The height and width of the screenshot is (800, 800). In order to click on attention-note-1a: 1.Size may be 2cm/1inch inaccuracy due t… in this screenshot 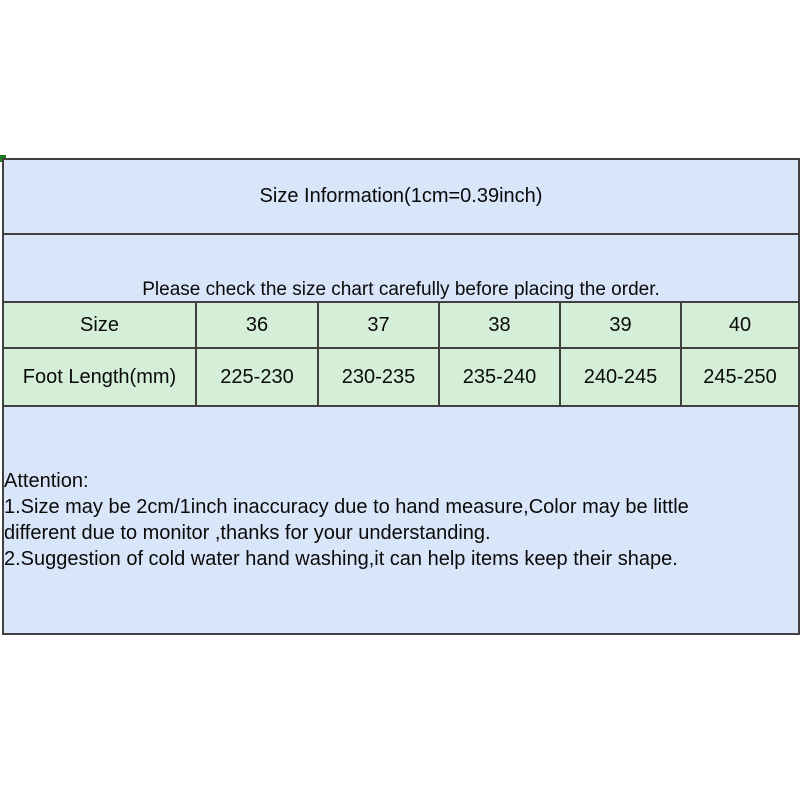, I will do `click(346, 507)`.